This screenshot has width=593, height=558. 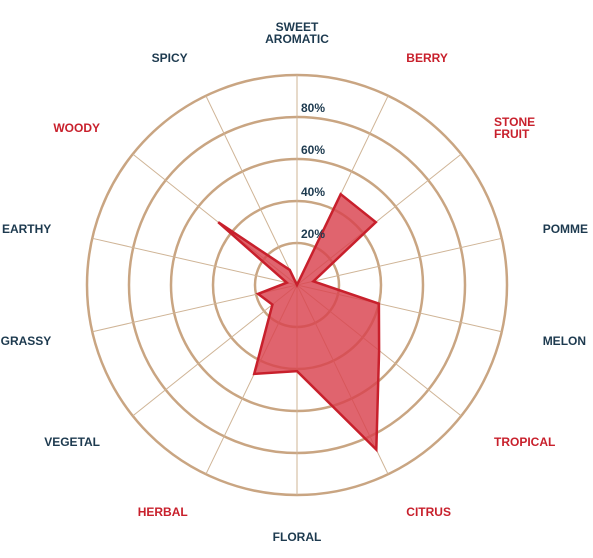 What do you see at coordinates (313, 192) in the screenshot?
I see `tick-label: 40%` at bounding box center [313, 192].